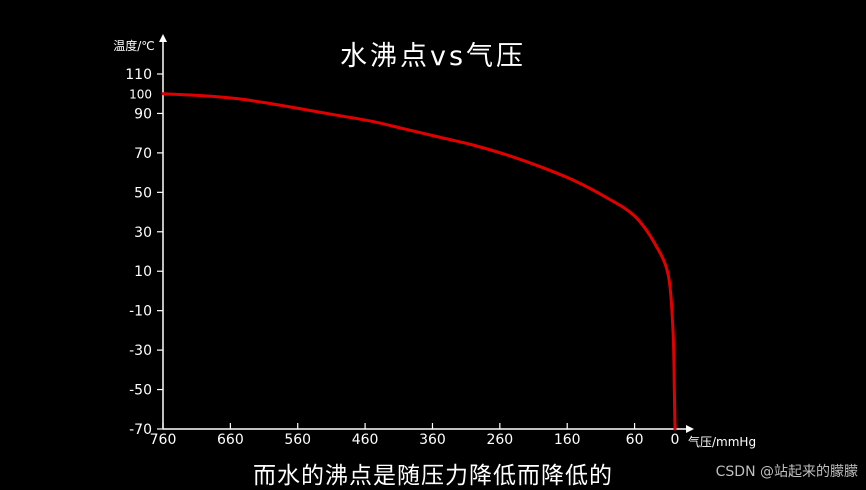 The width and height of the screenshot is (866, 490). I want to click on y-axis-arrow, so click(163, 38).